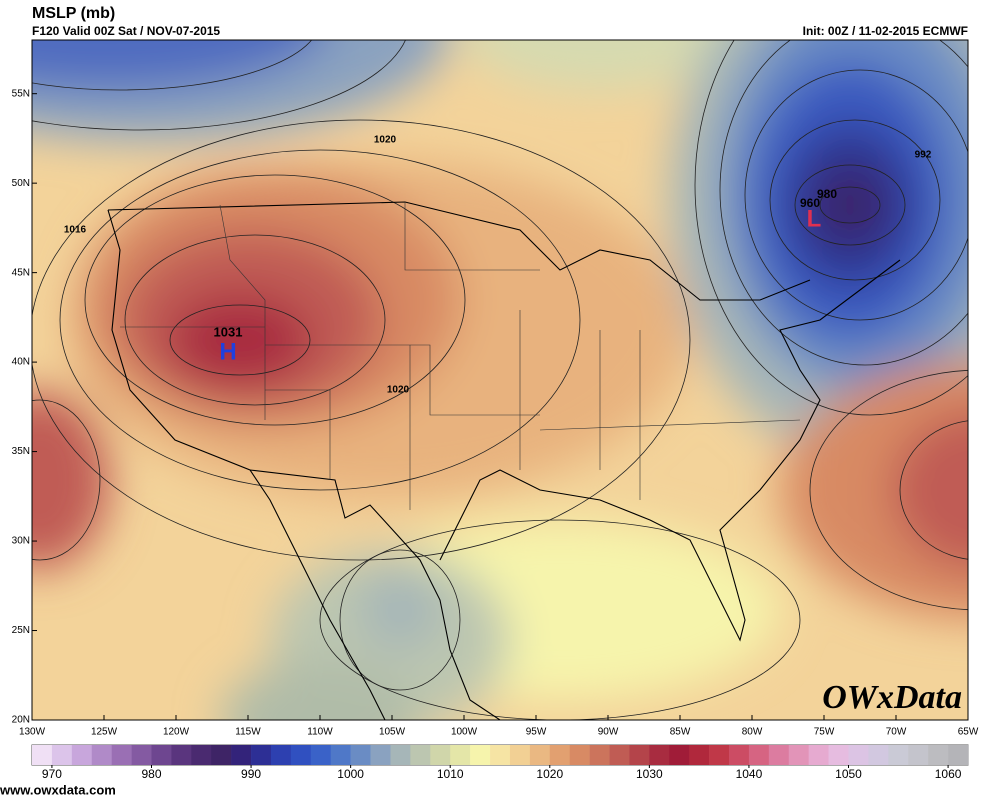 This screenshot has width=1000, height=800. I want to click on lon-tick-label: 70W, so click(896, 732).